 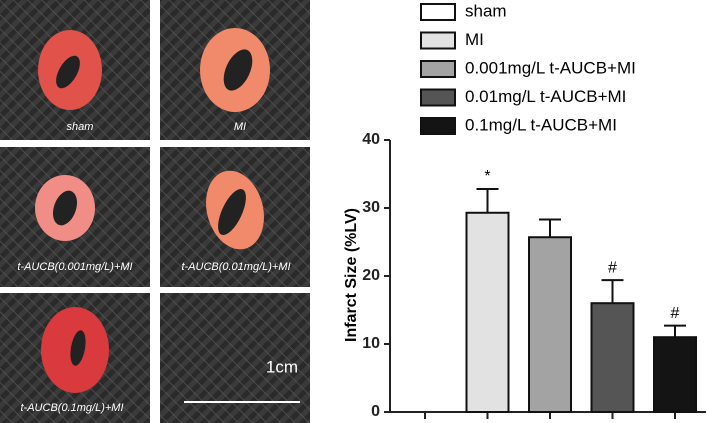 I want to click on photo-label: t-AUCB(0.01mg/L)+MI, so click(x=235, y=267).